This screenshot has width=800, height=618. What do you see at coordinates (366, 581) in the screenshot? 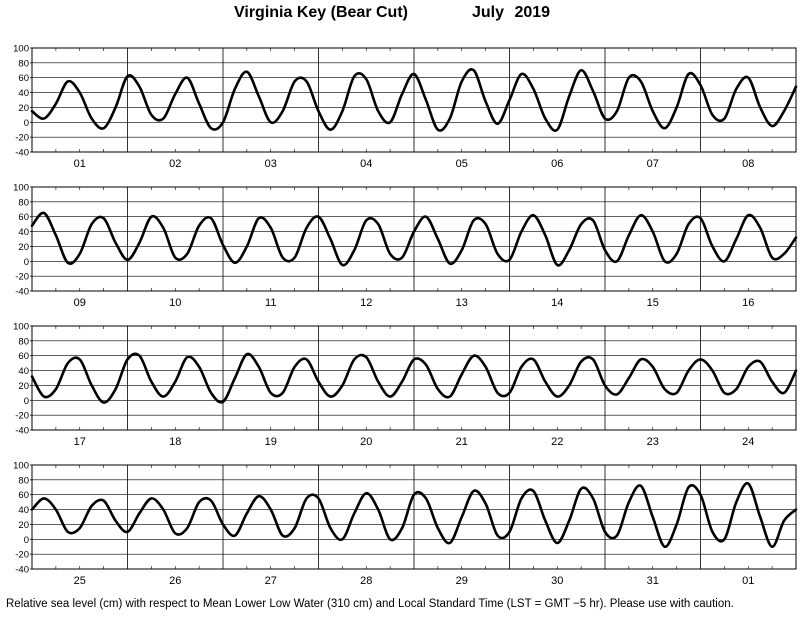
I see `day-label: 28` at bounding box center [366, 581].